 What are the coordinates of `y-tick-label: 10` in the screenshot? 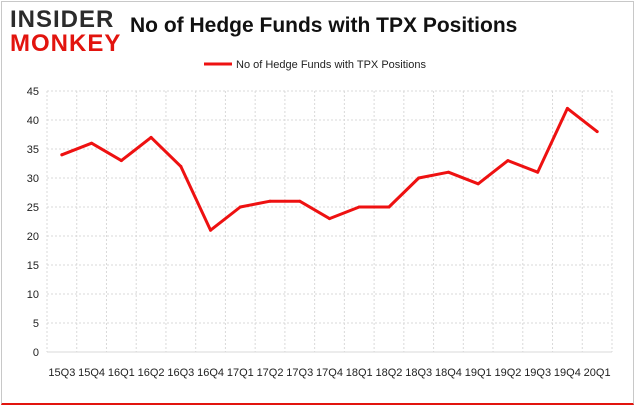 It's located at (33, 295).